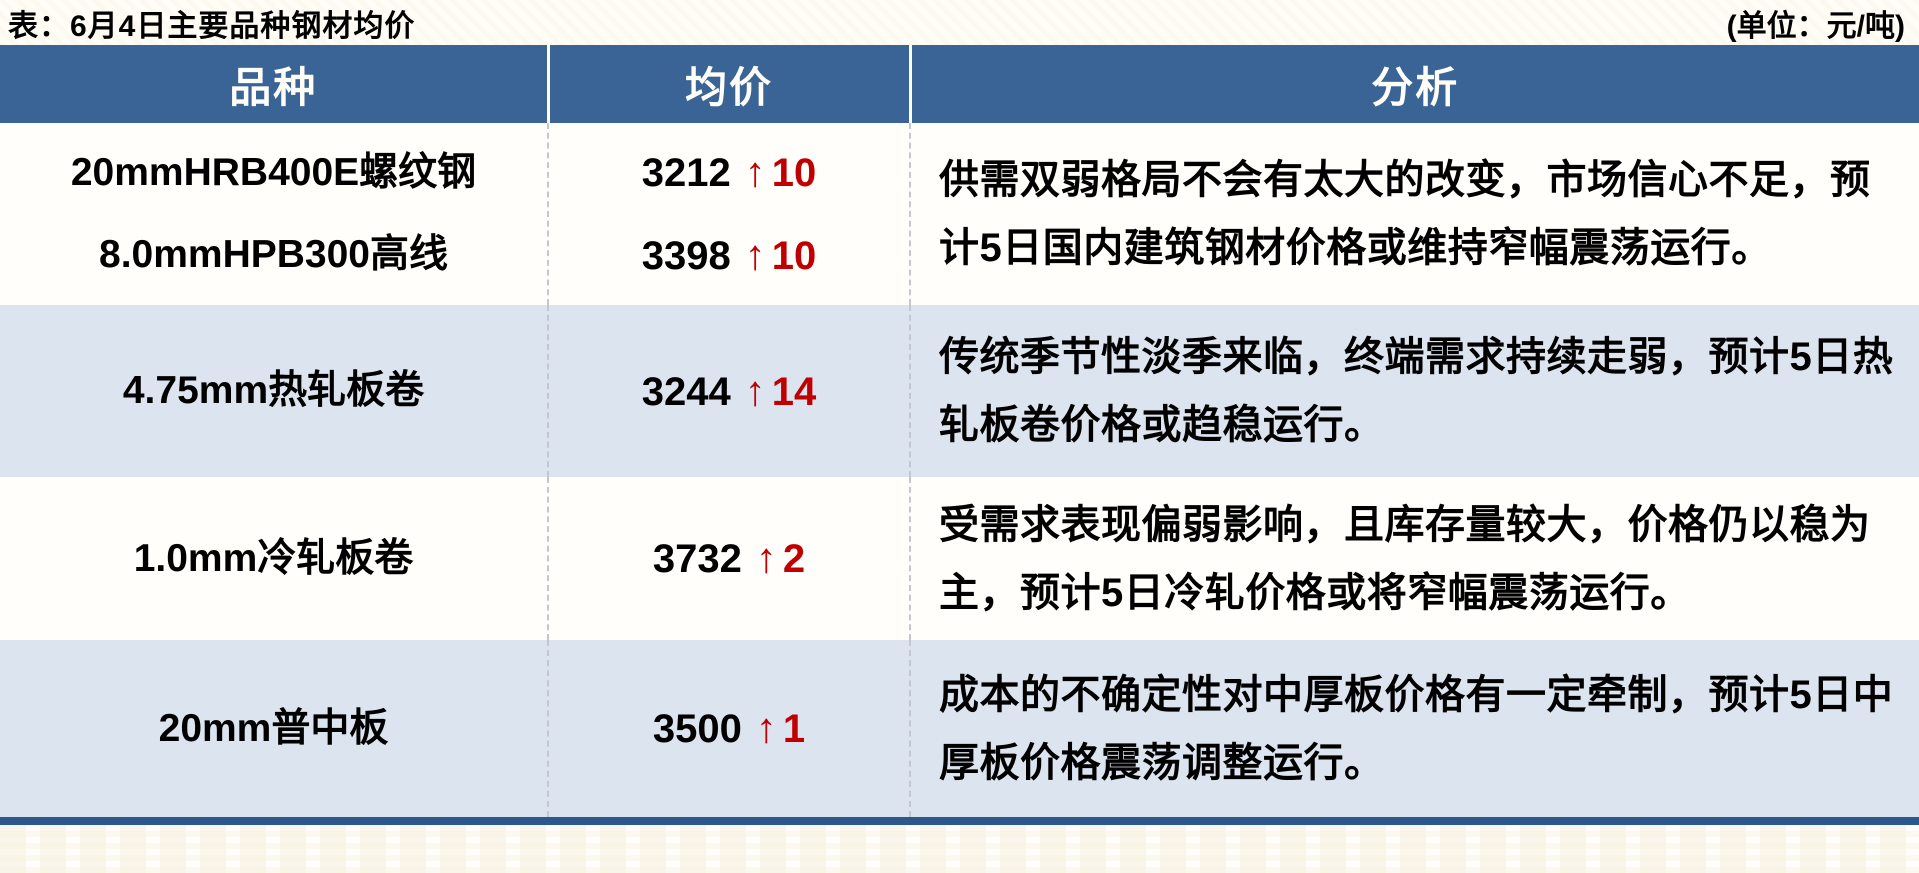 The image size is (1919, 873). I want to click on price-cell: 3244 ↑ 14, so click(728, 391).